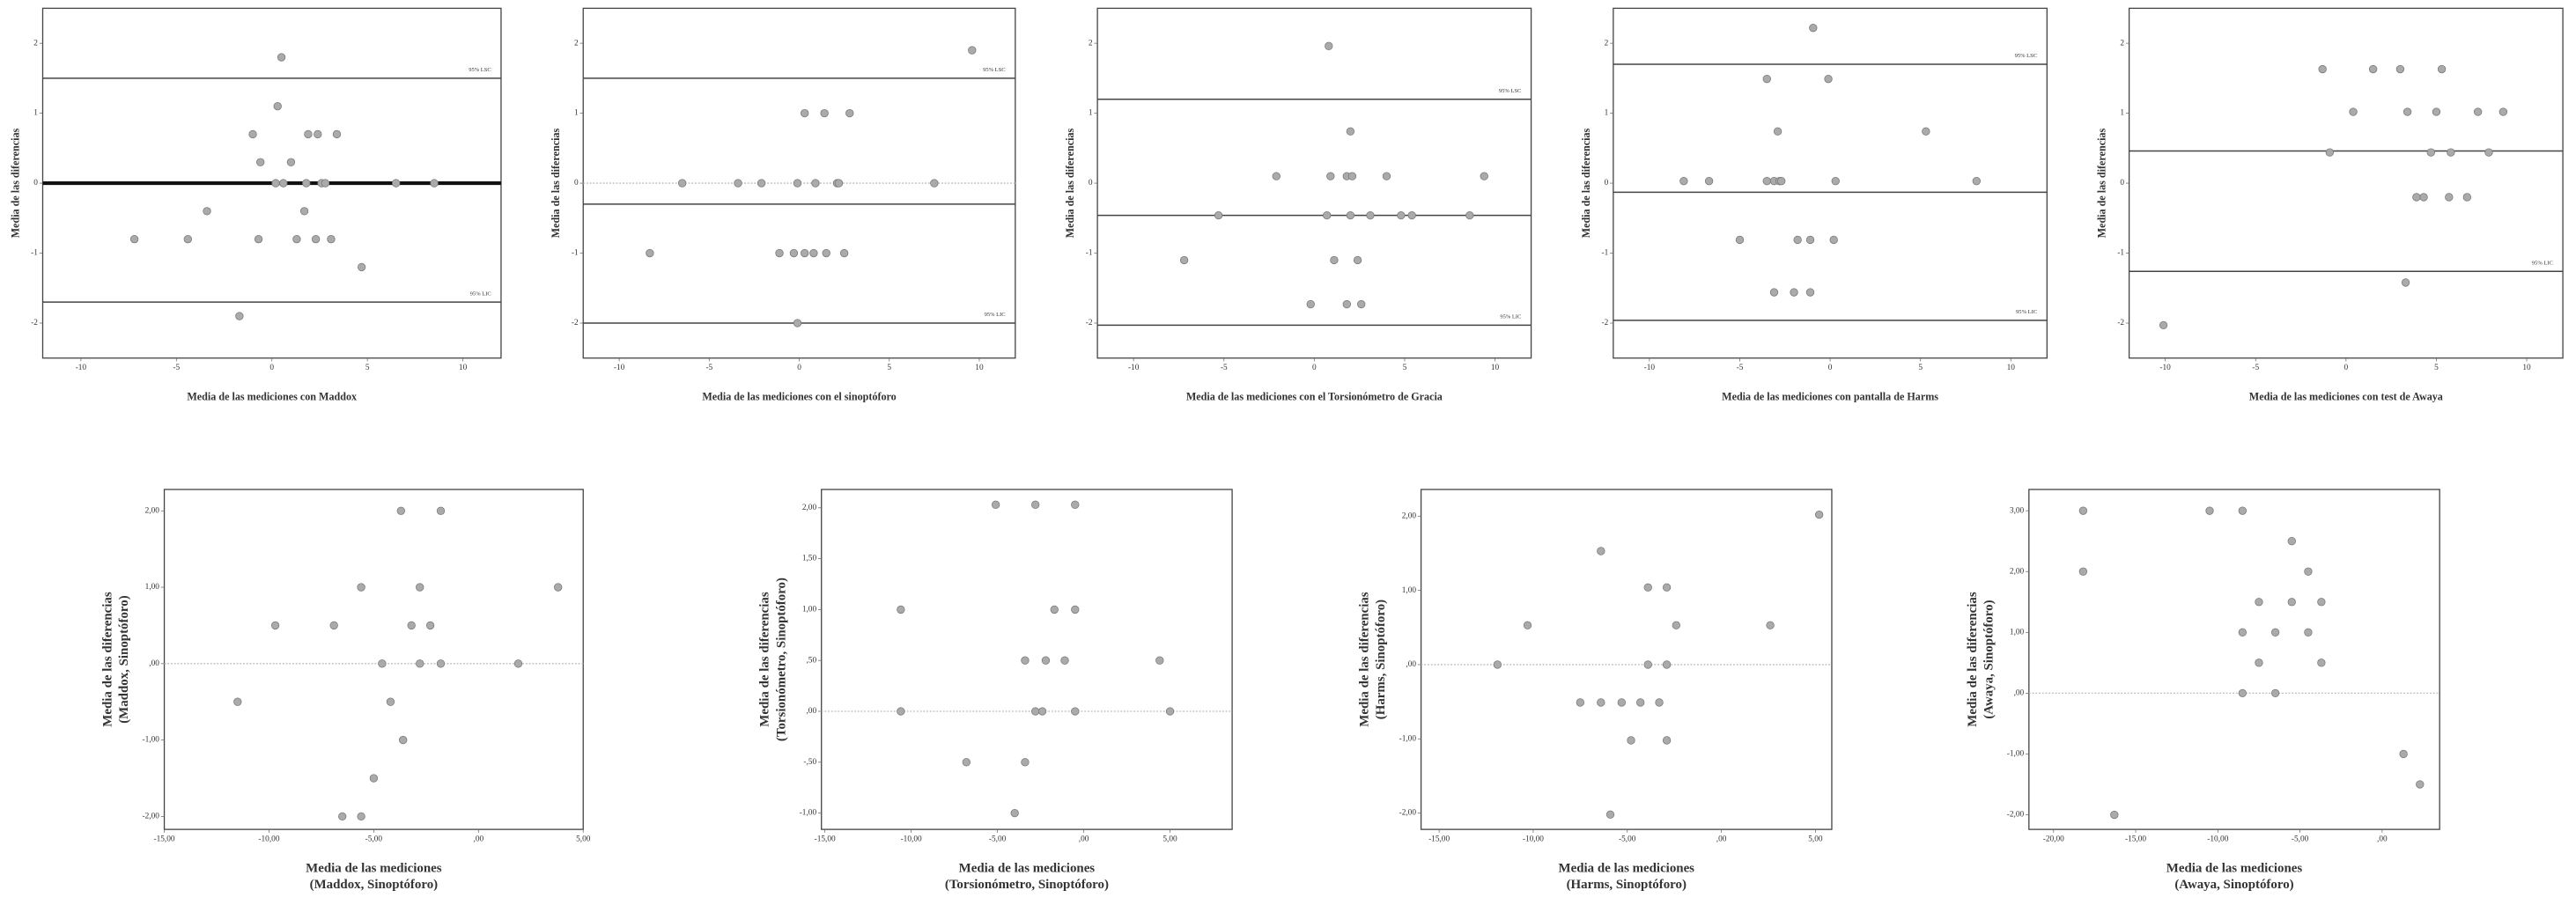 The height and width of the screenshot is (905, 2576). What do you see at coordinates (463, 368) in the screenshot?
I see `x-tick-label: 10` at bounding box center [463, 368].